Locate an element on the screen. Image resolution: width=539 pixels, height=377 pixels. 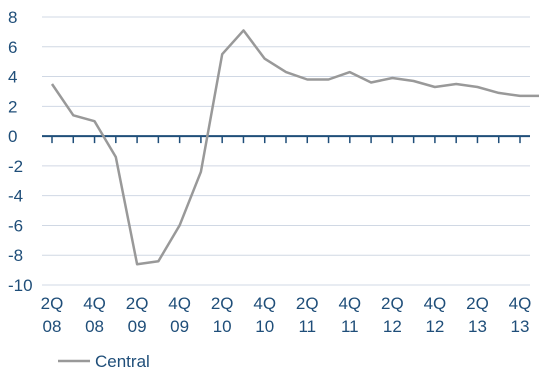
x-axis is located at coordinates (286, 139).